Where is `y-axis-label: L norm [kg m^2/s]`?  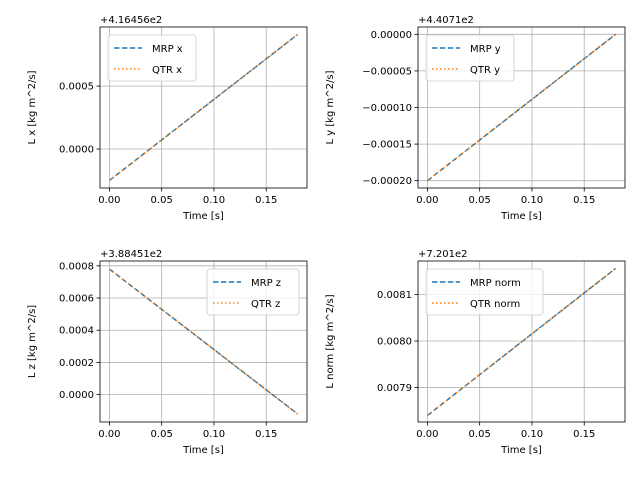 y-axis-label: L norm [kg m^2/s] is located at coordinates (330, 341).